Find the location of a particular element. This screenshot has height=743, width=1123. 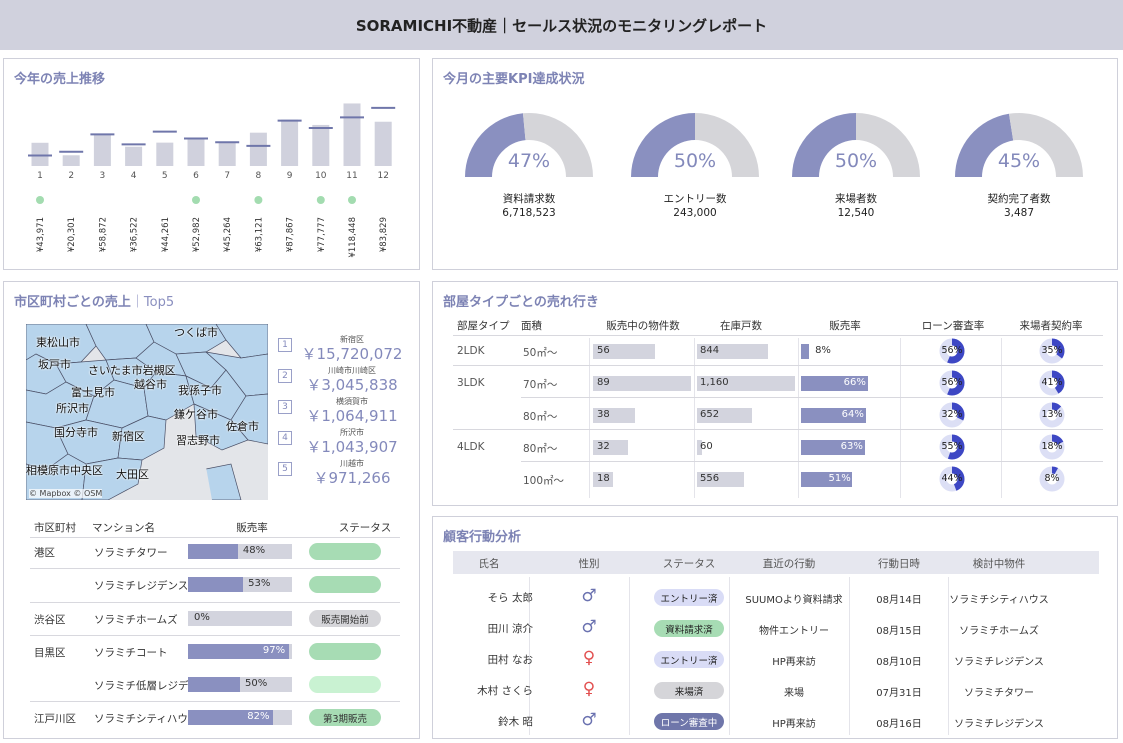

kpi-value: 6,718,523 is located at coordinates (529, 213).